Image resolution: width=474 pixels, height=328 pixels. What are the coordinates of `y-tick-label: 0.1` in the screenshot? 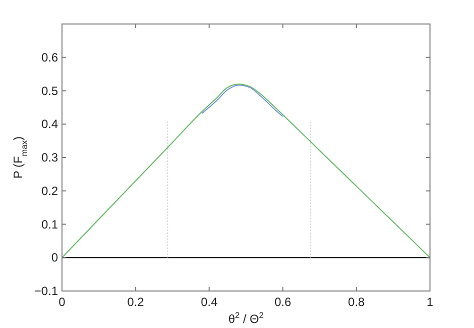 It's located at (49, 224).